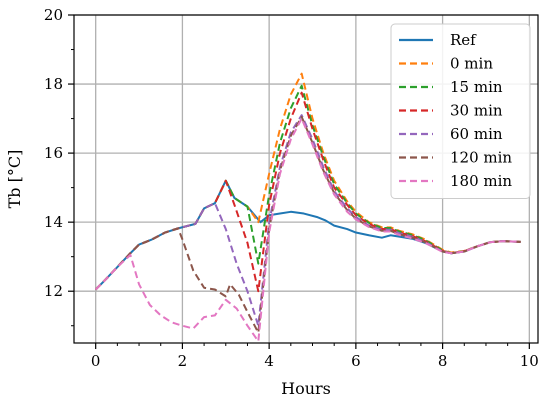 The image size is (550, 405). What do you see at coordinates (481, 158) in the screenshot?
I see `legend-label: 120 min` at bounding box center [481, 158].